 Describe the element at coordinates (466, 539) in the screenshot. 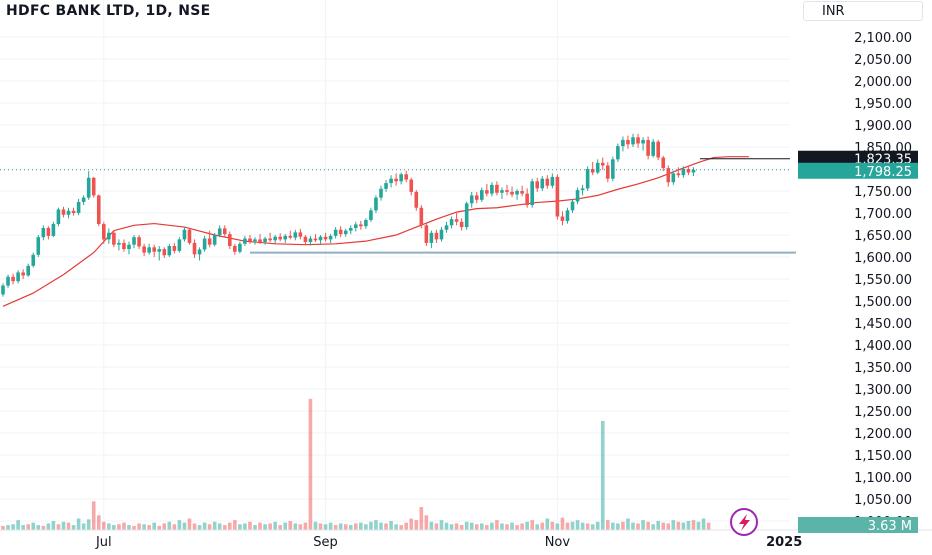

I see `time-axis: Jul Sep Nov 2025` at that location.